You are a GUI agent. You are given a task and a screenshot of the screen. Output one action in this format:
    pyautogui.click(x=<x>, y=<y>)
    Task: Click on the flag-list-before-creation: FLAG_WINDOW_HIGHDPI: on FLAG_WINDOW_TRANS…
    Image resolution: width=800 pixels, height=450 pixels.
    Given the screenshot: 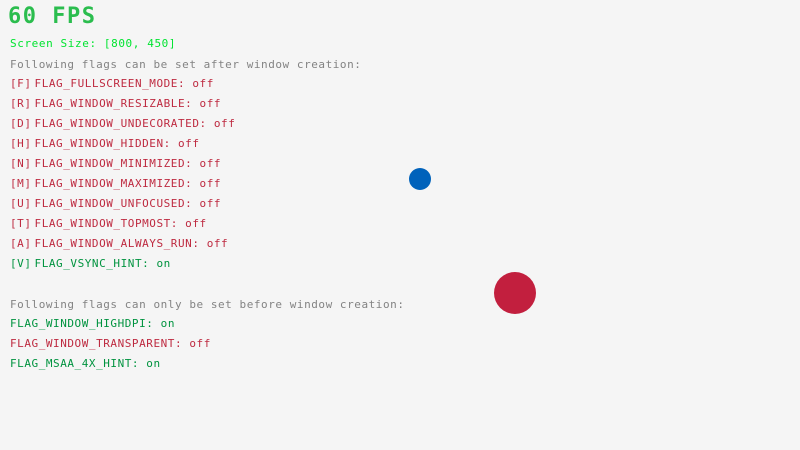 What is the action you would take?
    pyautogui.click(x=110, y=348)
    